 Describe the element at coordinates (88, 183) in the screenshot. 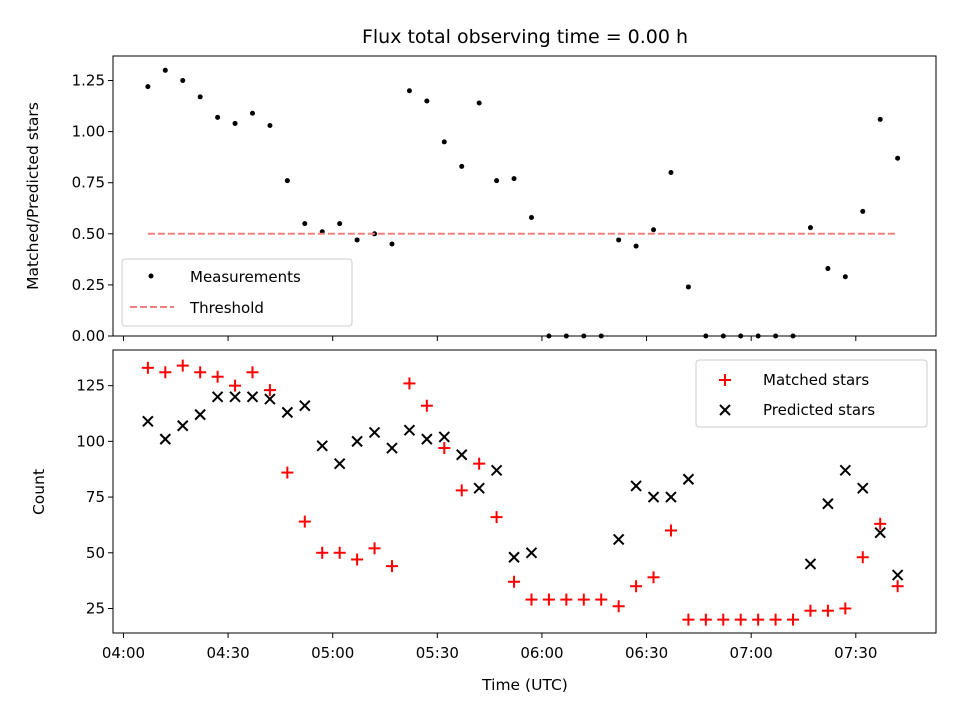

I see `top-y-tick-label: 0.75` at that location.